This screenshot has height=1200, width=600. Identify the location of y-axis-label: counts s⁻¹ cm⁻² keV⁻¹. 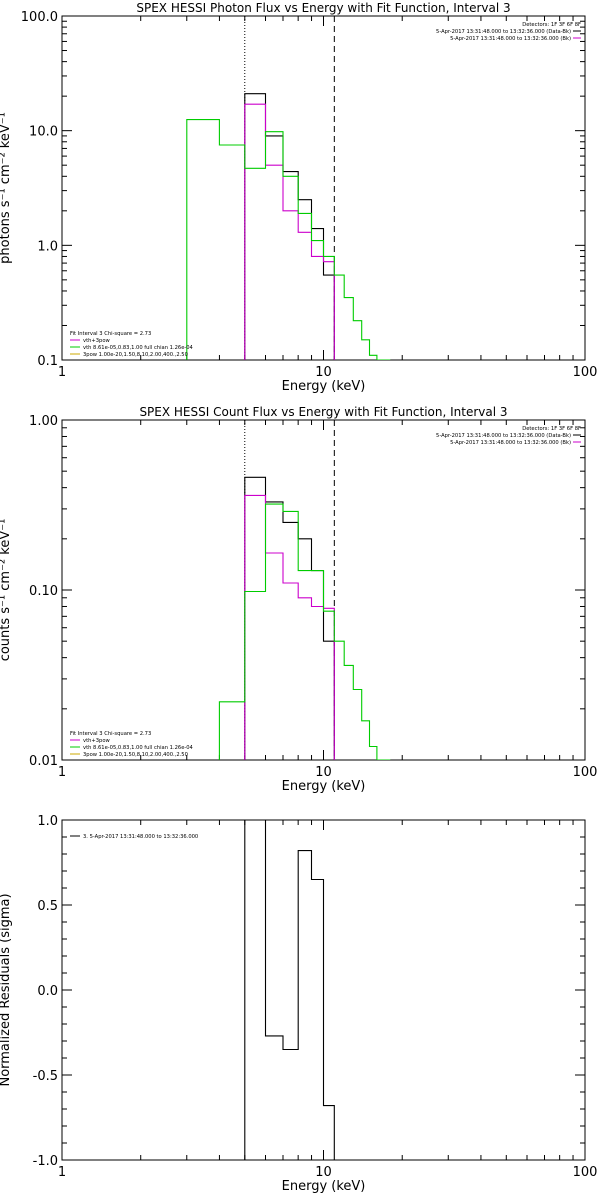
(6, 590).